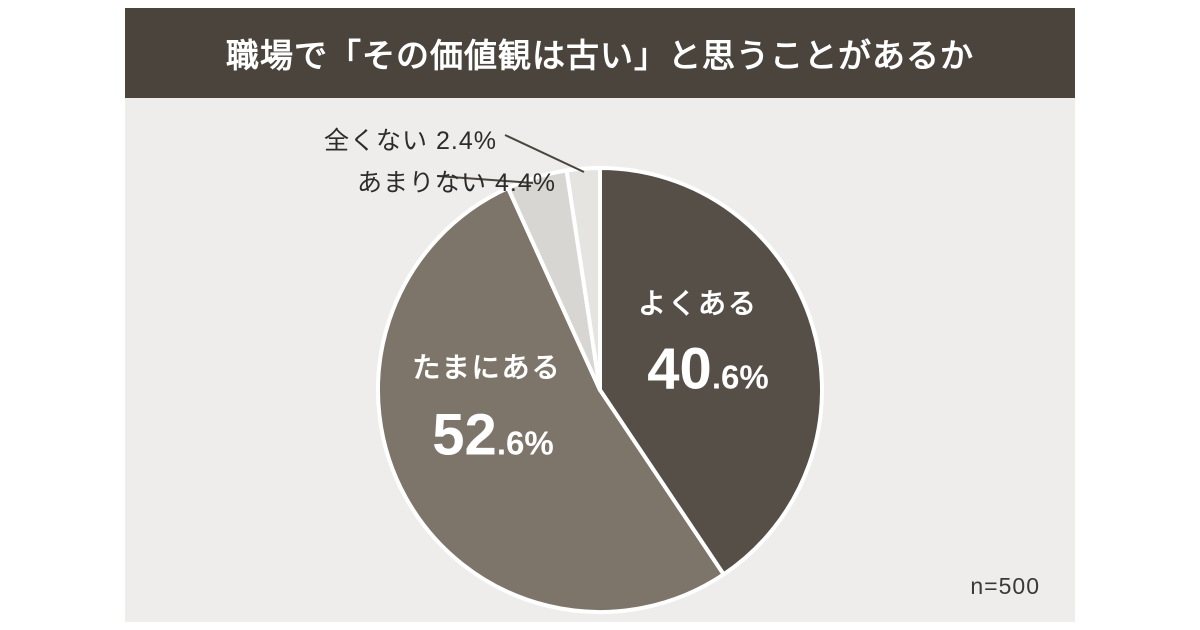 Image resolution: width=1200 pixels, height=630 pixels. I want to click on sample-size: n=500, so click(1005, 586).